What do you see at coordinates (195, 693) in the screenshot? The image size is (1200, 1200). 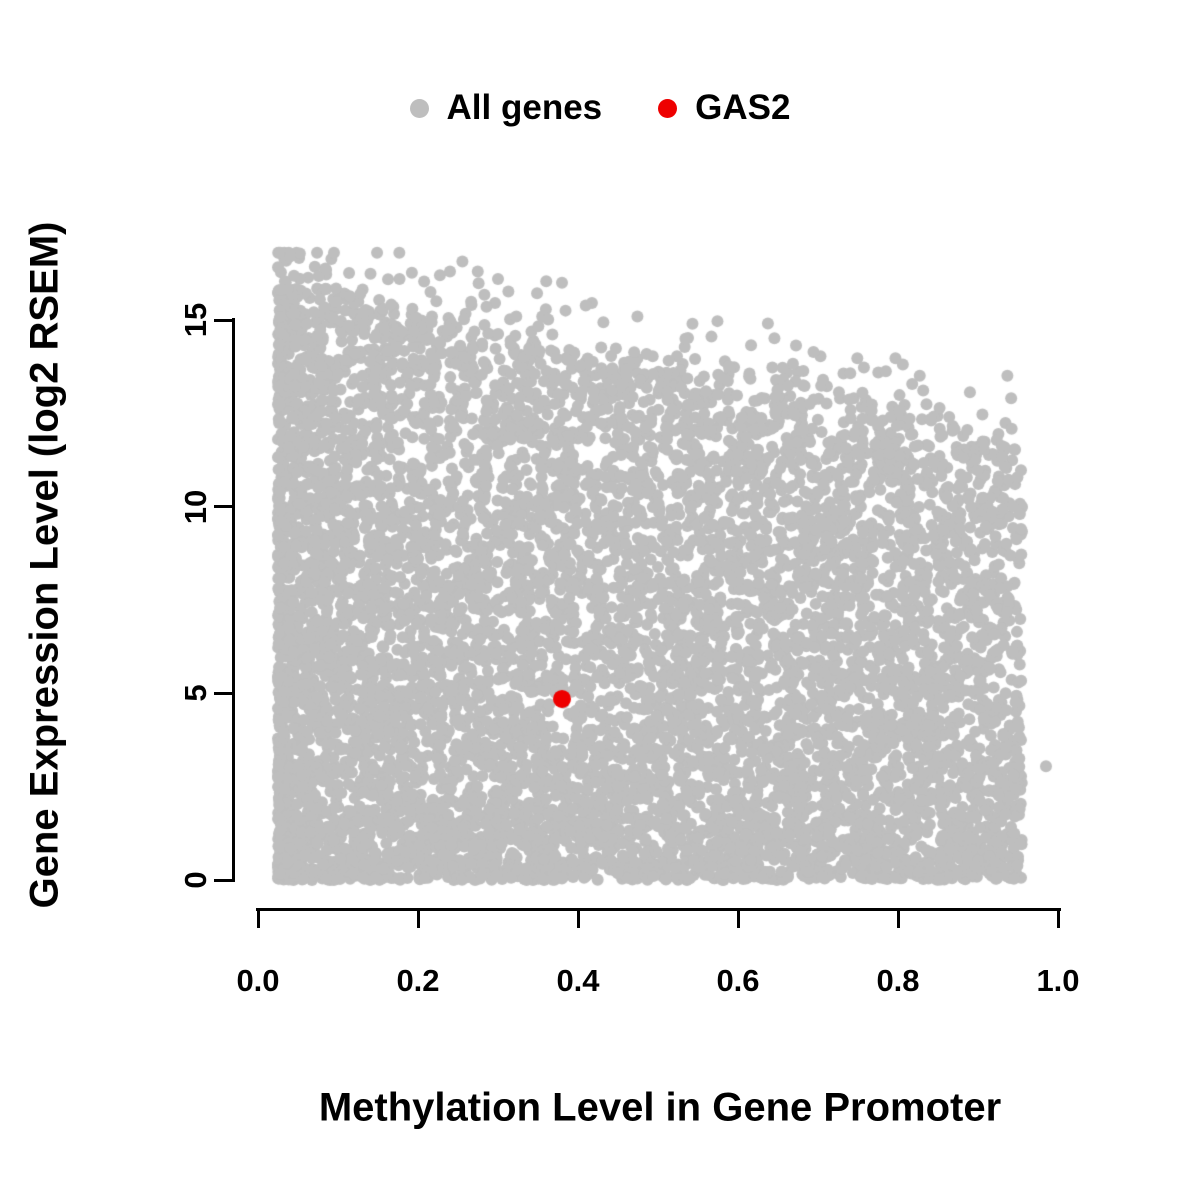 I see `y-tick-label: 5` at bounding box center [195, 693].